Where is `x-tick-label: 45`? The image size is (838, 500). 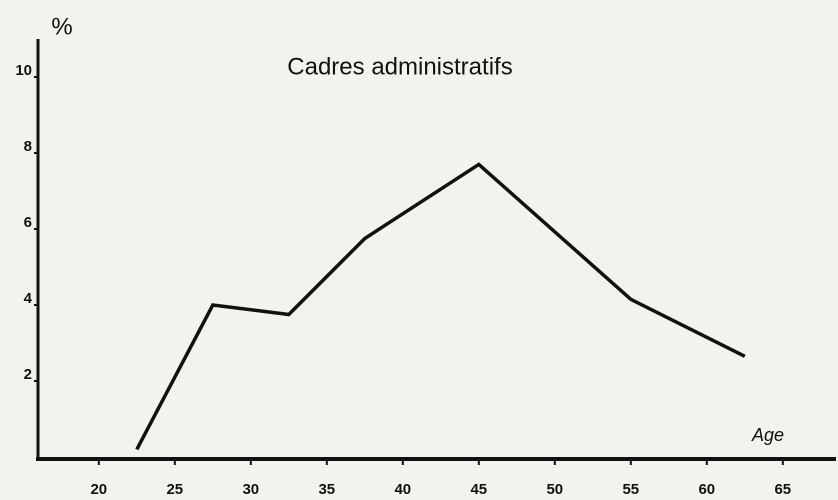 x-tick-label: 45 is located at coordinates (478, 489).